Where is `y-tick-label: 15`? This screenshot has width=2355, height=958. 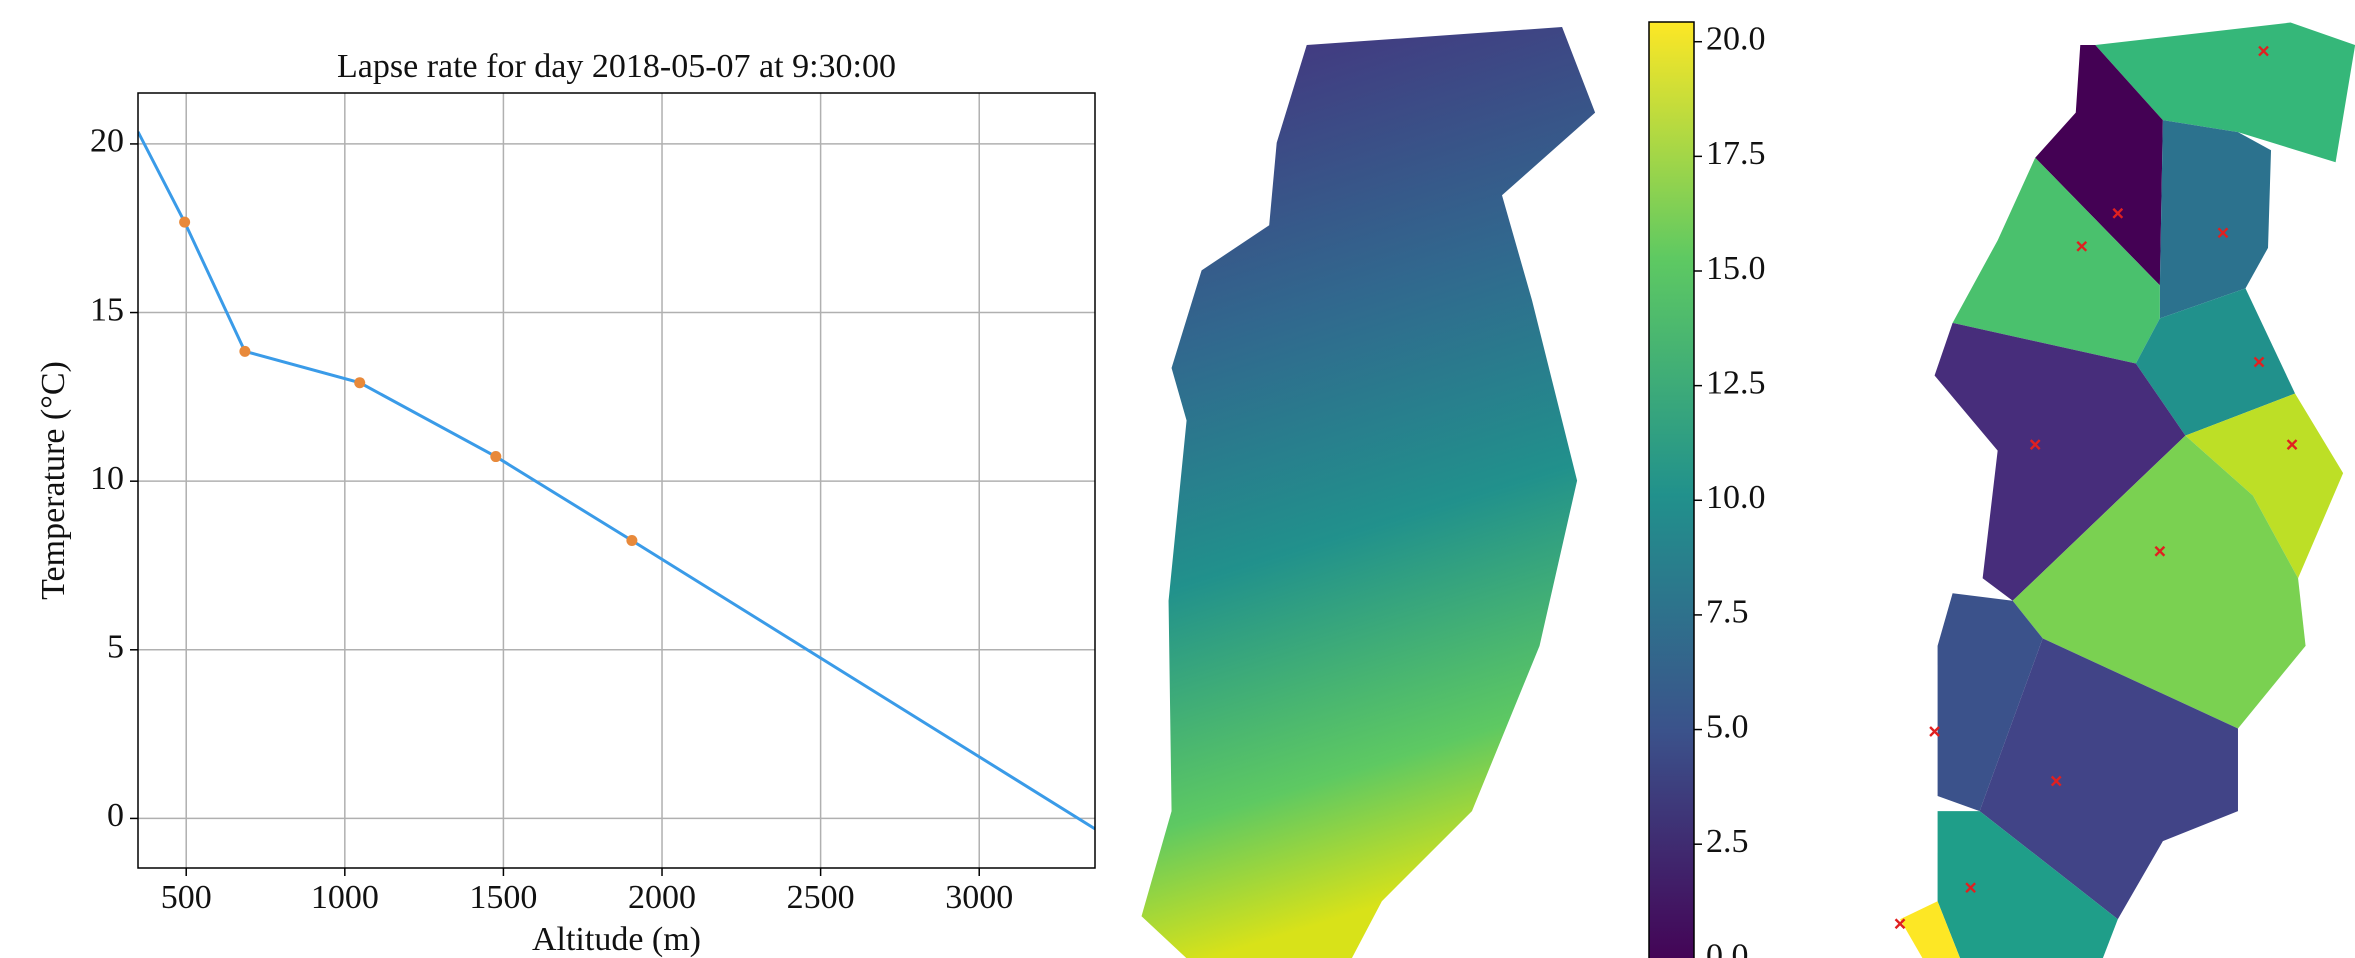 y-tick-label: 15 is located at coordinates (107, 309).